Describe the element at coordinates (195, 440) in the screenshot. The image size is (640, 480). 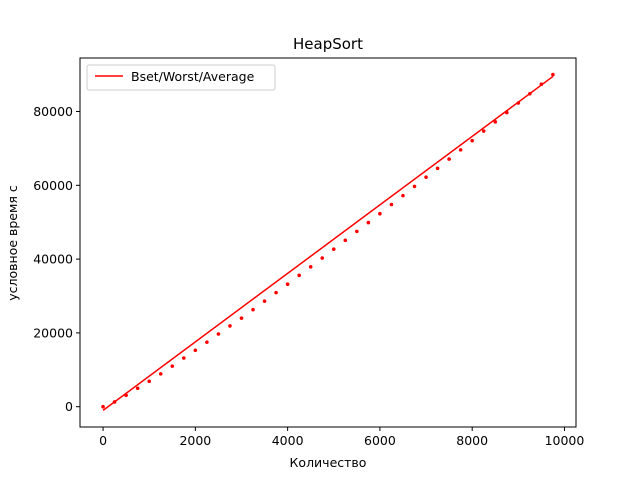
I see `x-tick-label: 2000` at that location.